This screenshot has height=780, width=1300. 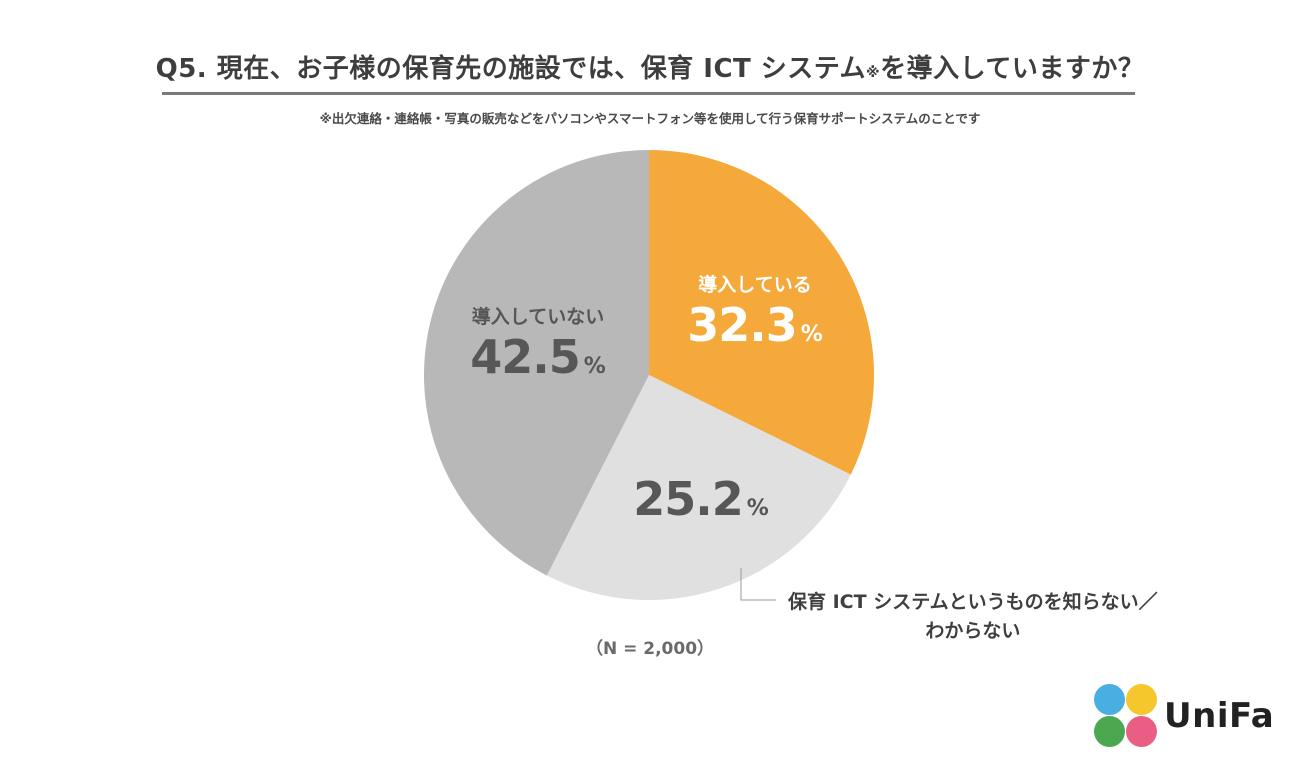 What do you see at coordinates (1141, 731) in the screenshot?
I see `logo-dot-pink` at bounding box center [1141, 731].